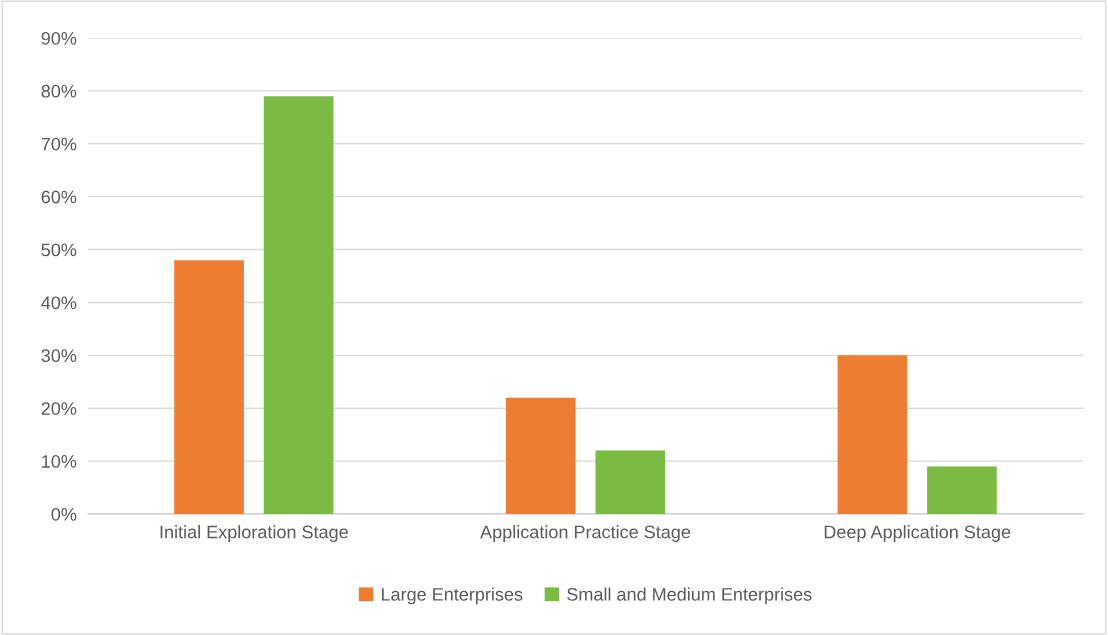 This screenshot has width=1108, height=635. I want to click on legend-label: Small and Medium Enterprises, so click(689, 596).